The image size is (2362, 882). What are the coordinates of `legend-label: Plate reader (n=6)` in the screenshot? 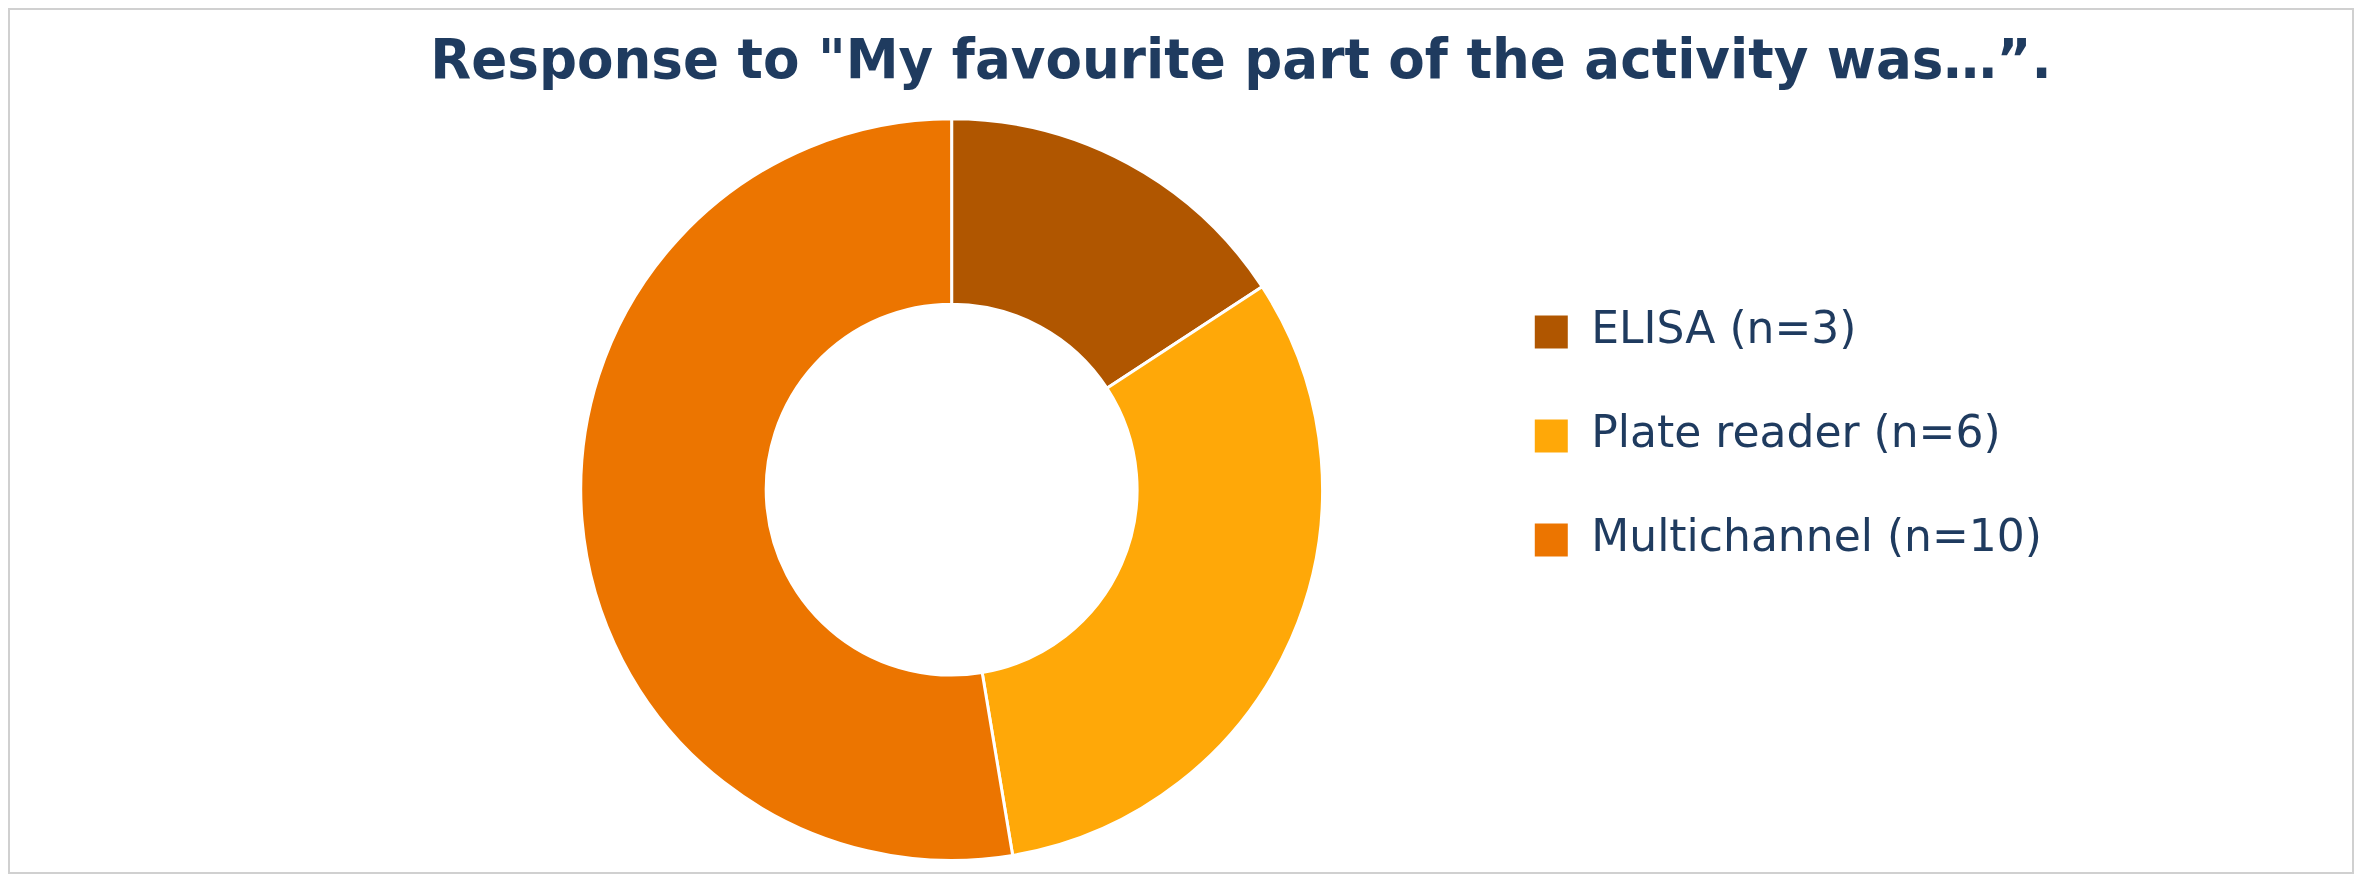 It's located at (1796, 432).